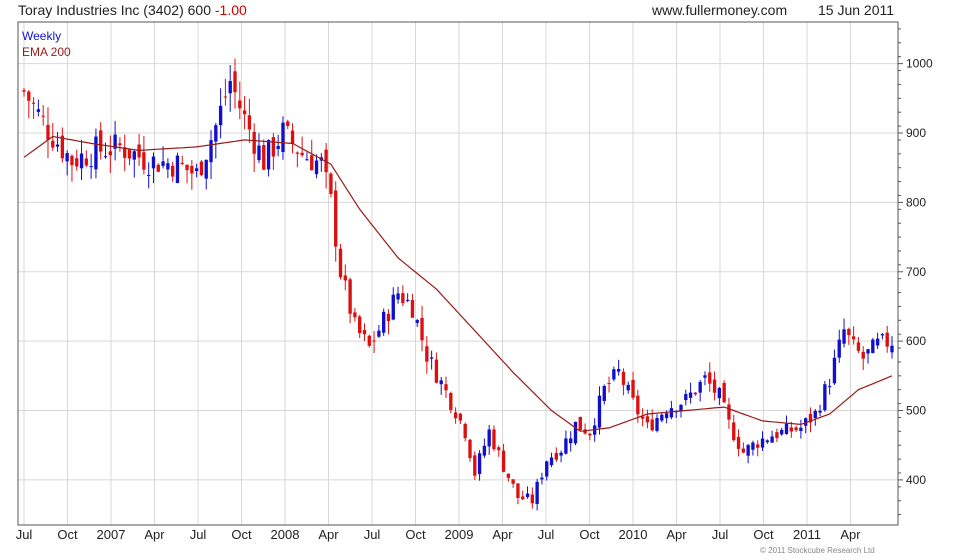  Describe the element at coordinates (916, 411) in the screenshot. I see `y-tick-label: 500` at that location.